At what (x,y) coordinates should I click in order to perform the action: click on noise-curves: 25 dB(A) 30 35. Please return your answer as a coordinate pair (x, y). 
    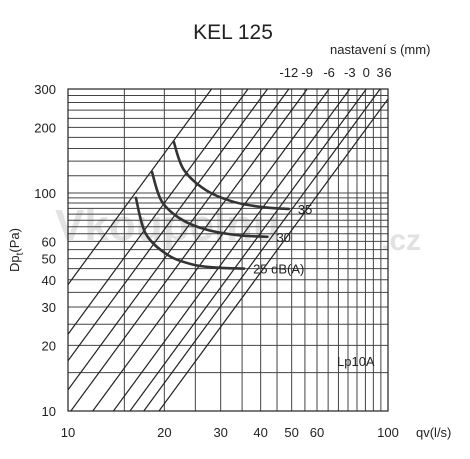
    Looking at the image, I should click on (223, 208).